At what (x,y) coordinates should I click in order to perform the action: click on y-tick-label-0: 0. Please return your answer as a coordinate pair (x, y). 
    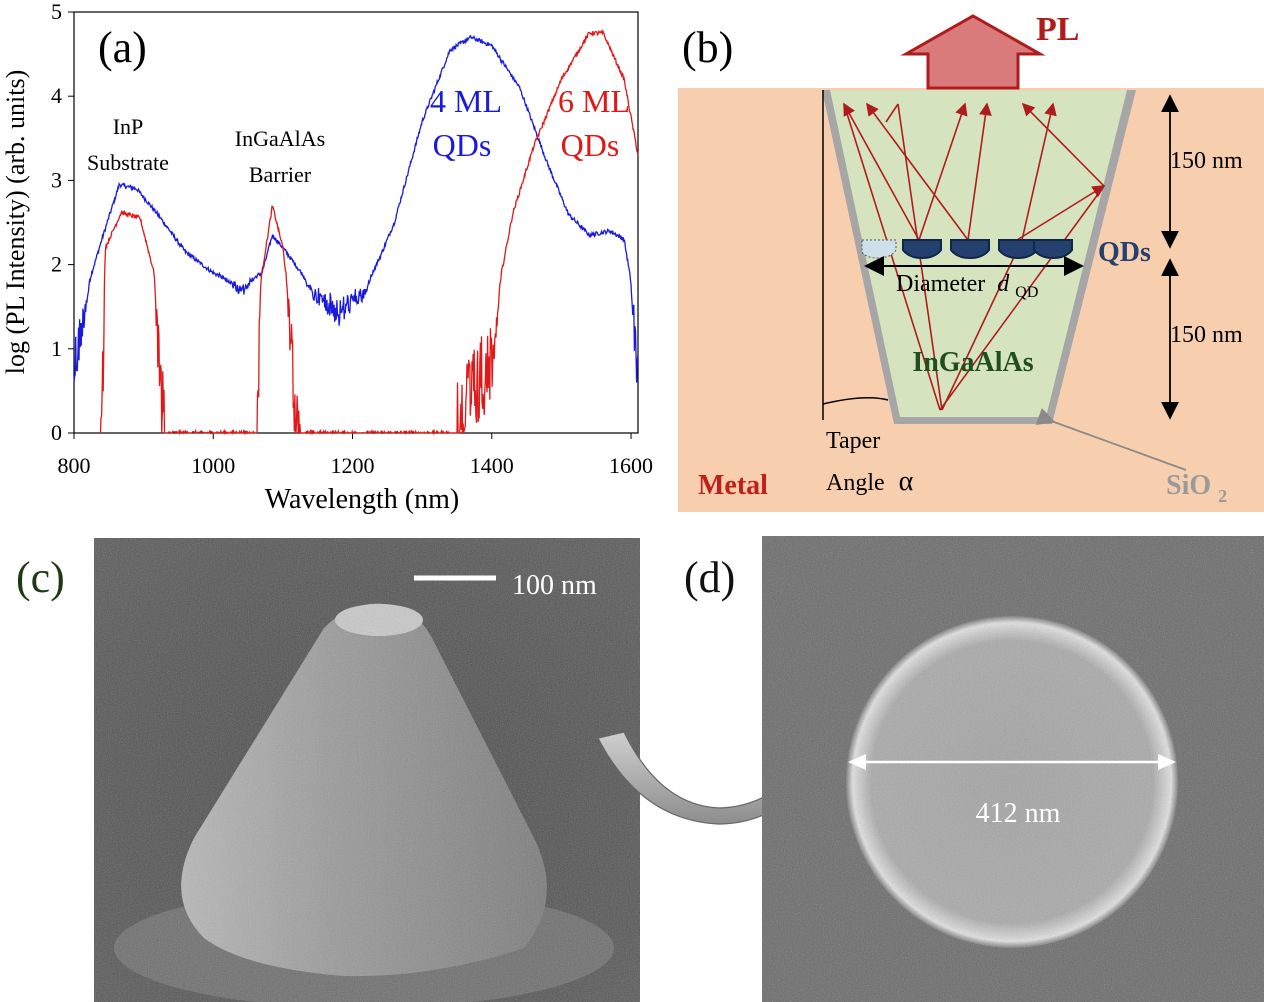
    Looking at the image, I should click on (56, 432).